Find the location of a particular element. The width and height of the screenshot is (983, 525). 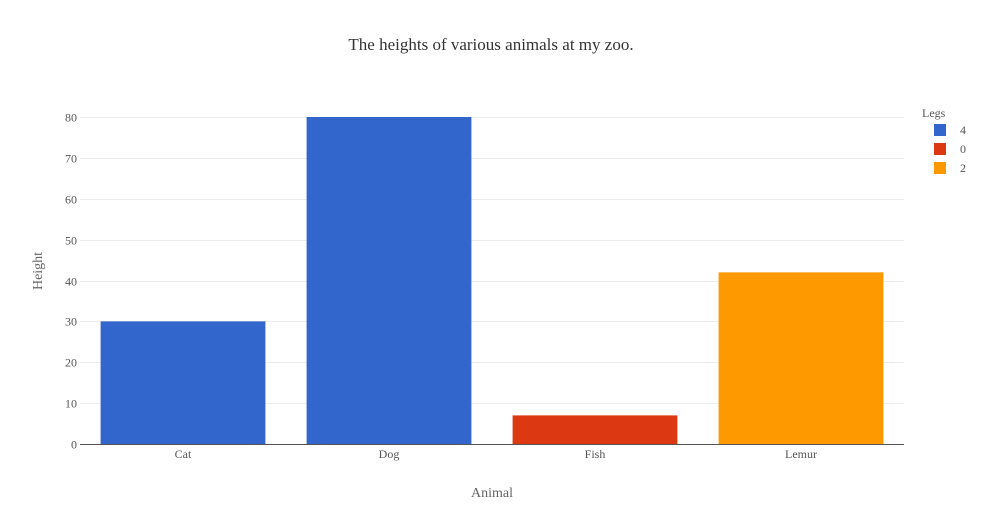

legend: Legs 4 0 2 is located at coordinates (944, 140).